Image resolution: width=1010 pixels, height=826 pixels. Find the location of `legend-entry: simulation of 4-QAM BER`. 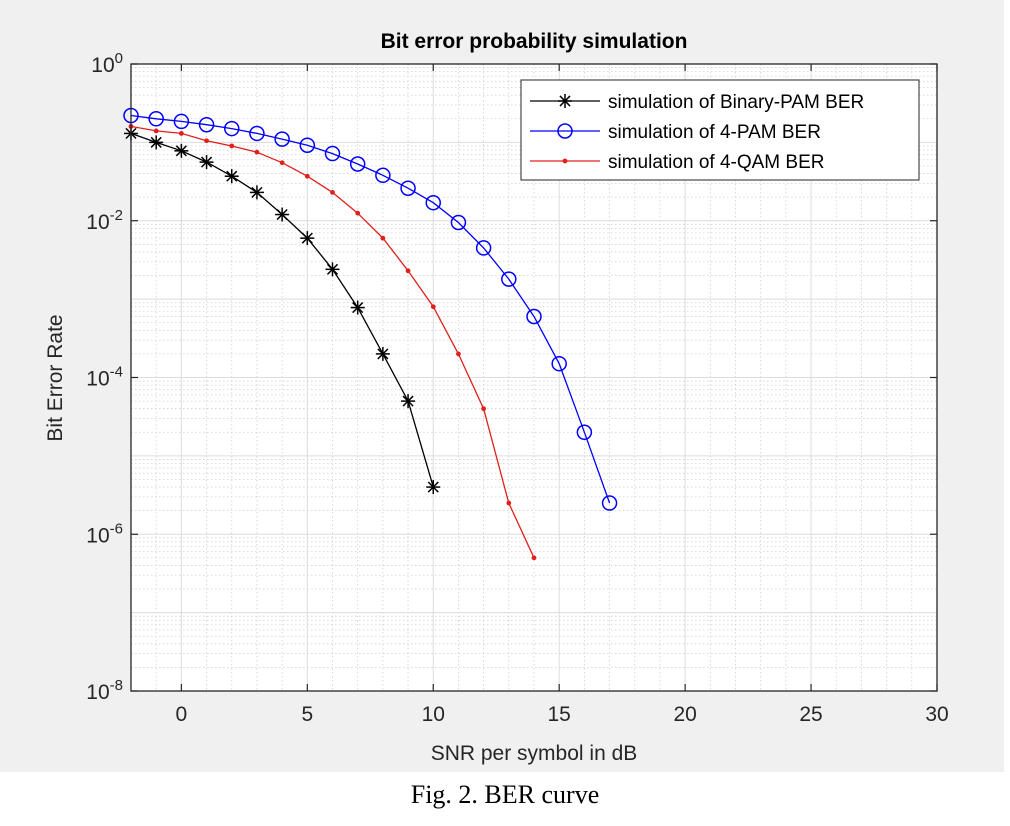

legend-entry: simulation of 4-QAM BER is located at coordinates (677, 162).